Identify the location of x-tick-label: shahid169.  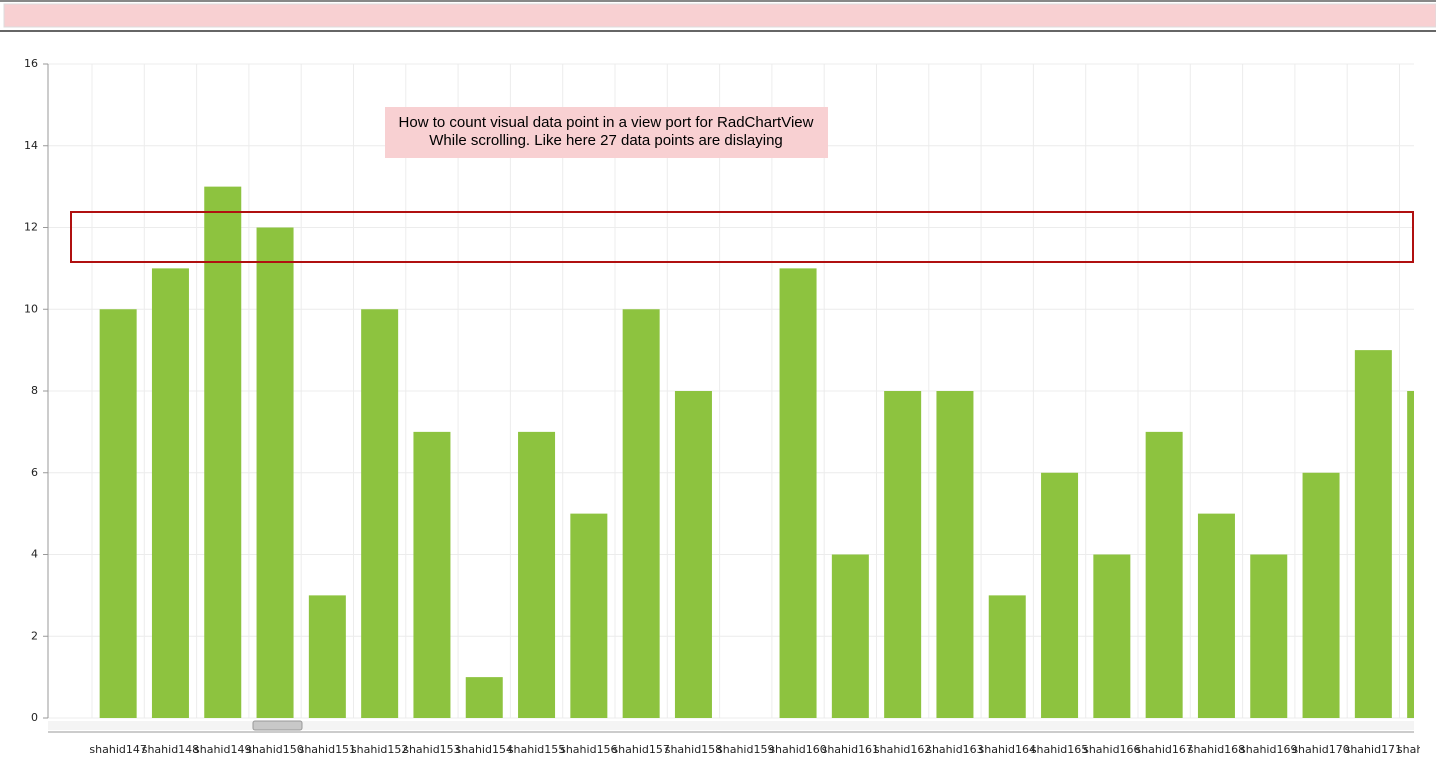
(1268, 749).